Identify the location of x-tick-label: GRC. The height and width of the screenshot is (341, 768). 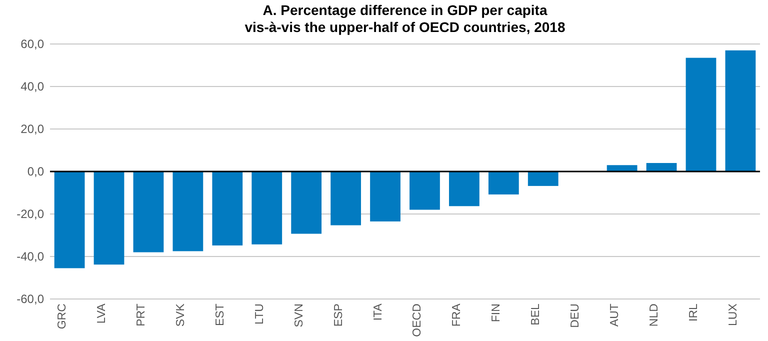
(62, 317).